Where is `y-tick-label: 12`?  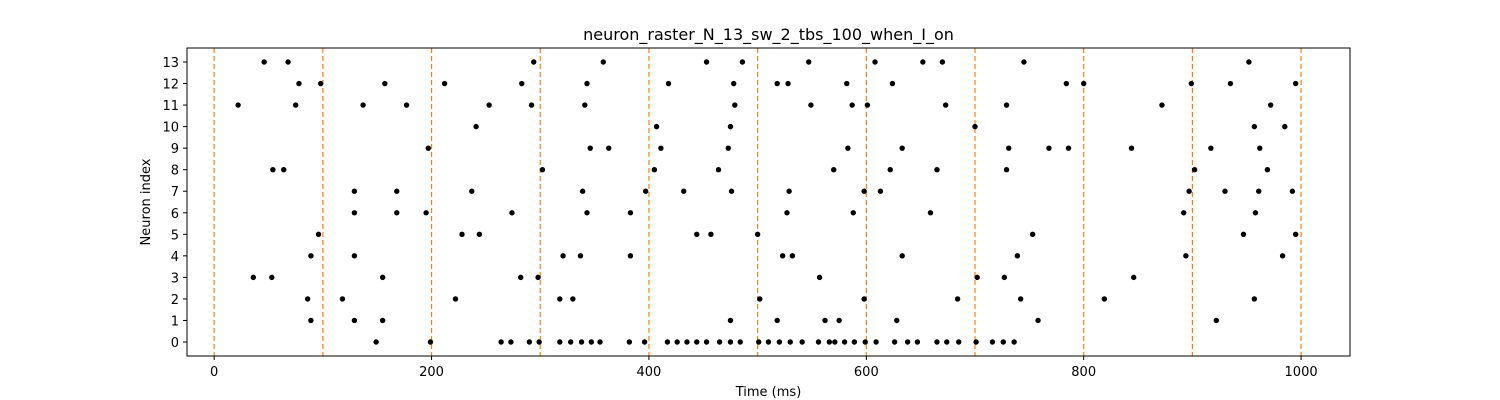 y-tick-label: 12 is located at coordinates (170, 85).